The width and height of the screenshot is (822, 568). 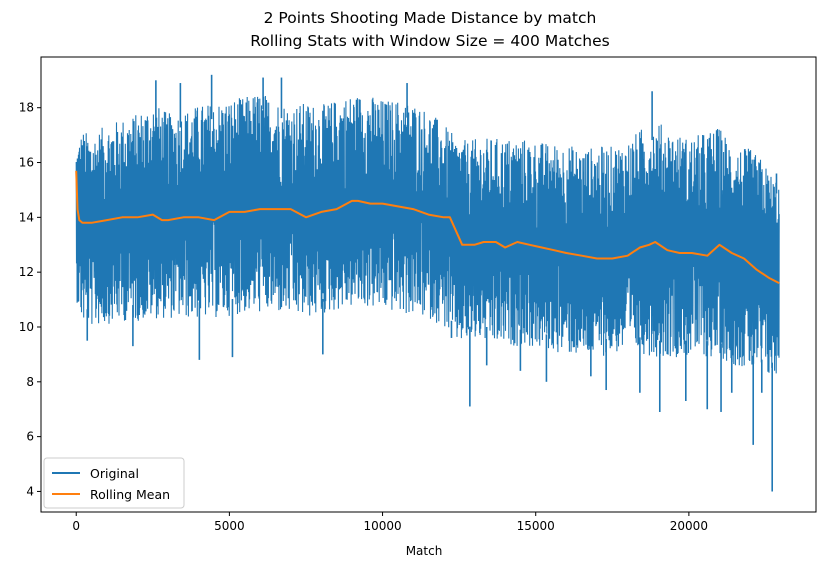 I want to click on x-axis: 0 5000 10000 15000 20000, so click(x=390, y=522).